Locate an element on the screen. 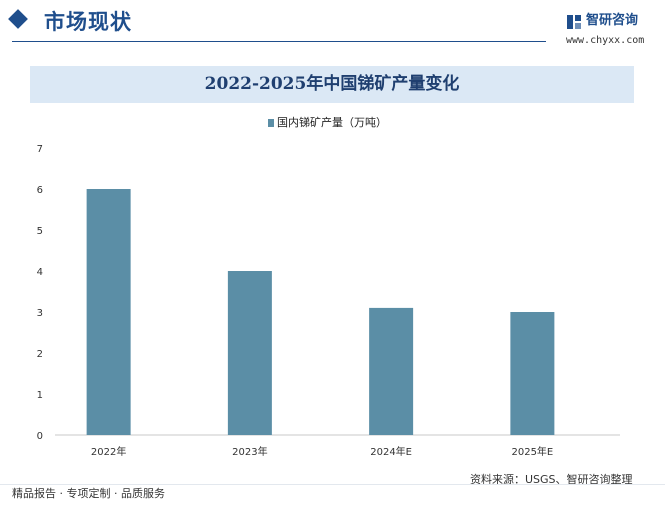 The image size is (665, 506). chart-title: 2022-2025年中国锑矿产量变化 is located at coordinates (332, 84).